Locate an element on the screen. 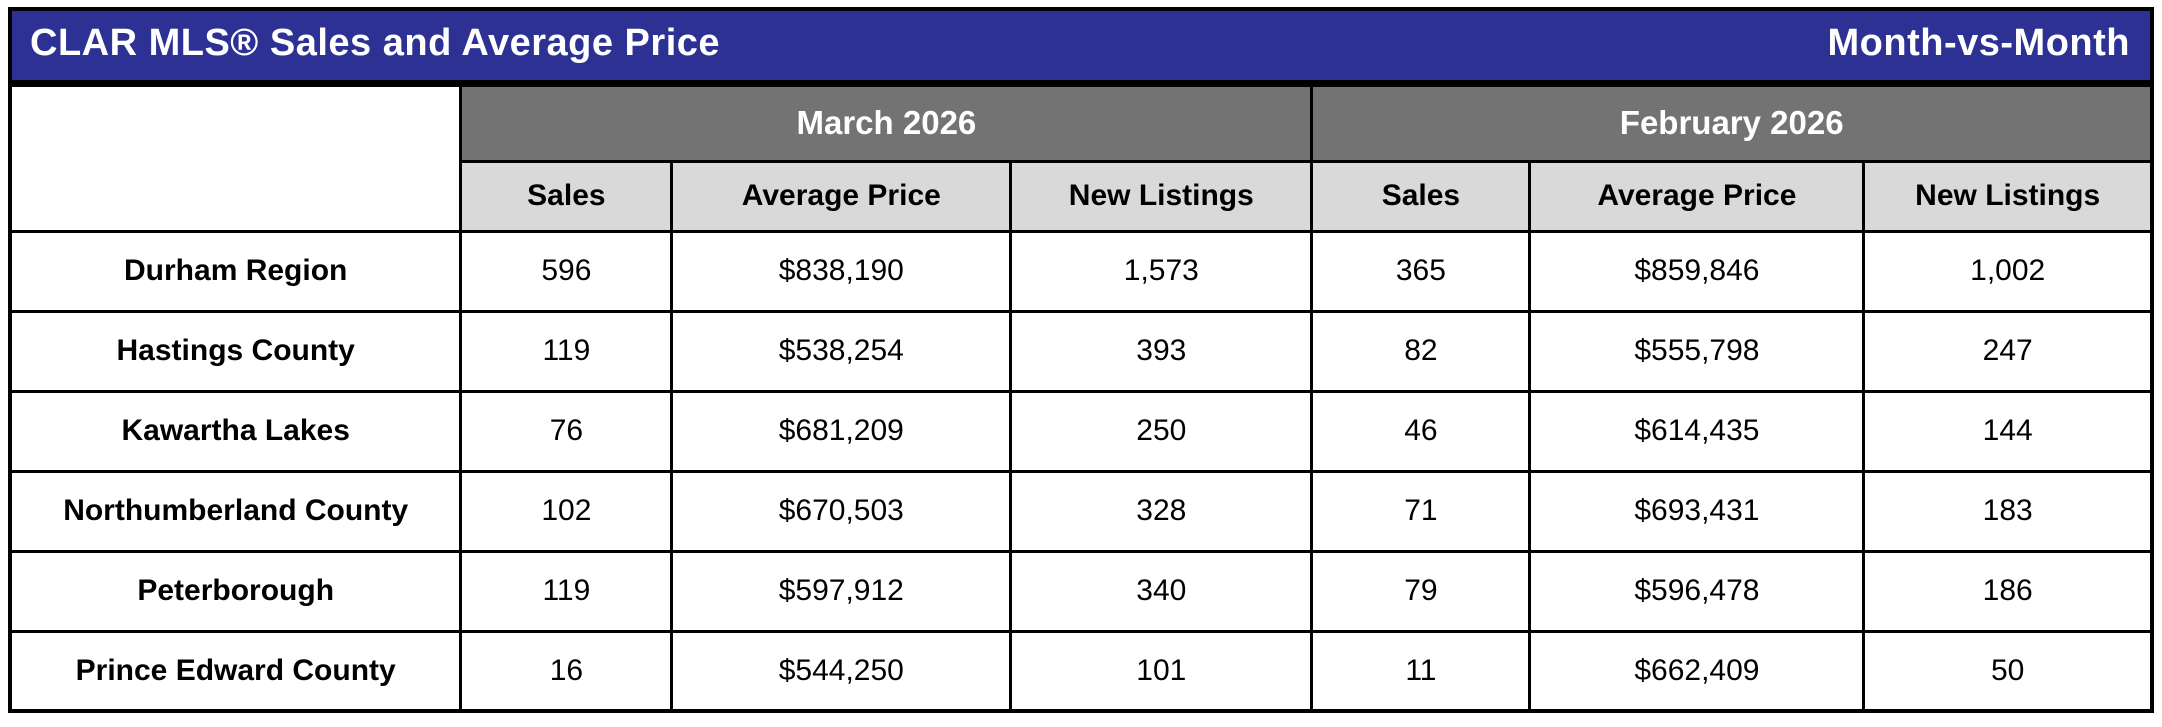 Image resolution: width=2162 pixels, height=727 pixels. february-new-listings-value: 1,002 is located at coordinates (2008, 271).